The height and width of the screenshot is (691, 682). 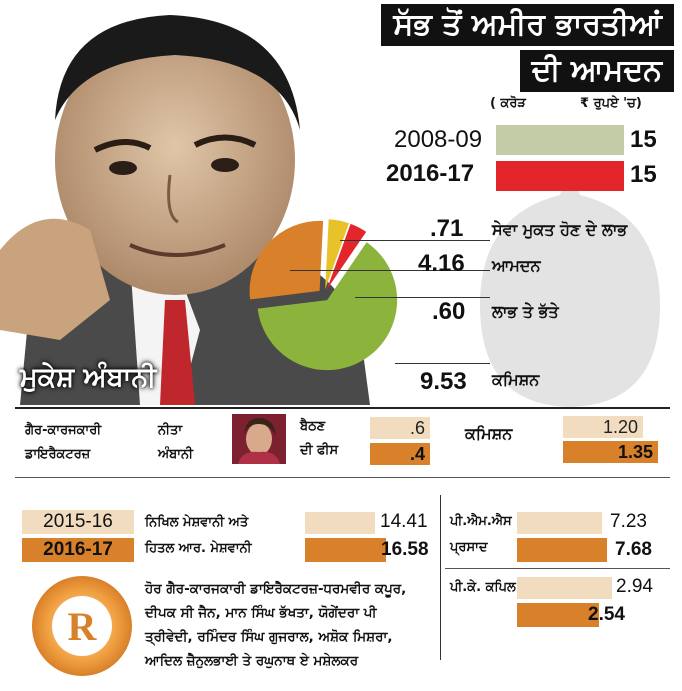 What do you see at coordinates (628, 521) in the screenshot?
I see `prasad-value-2015: 7.23` at bounding box center [628, 521].